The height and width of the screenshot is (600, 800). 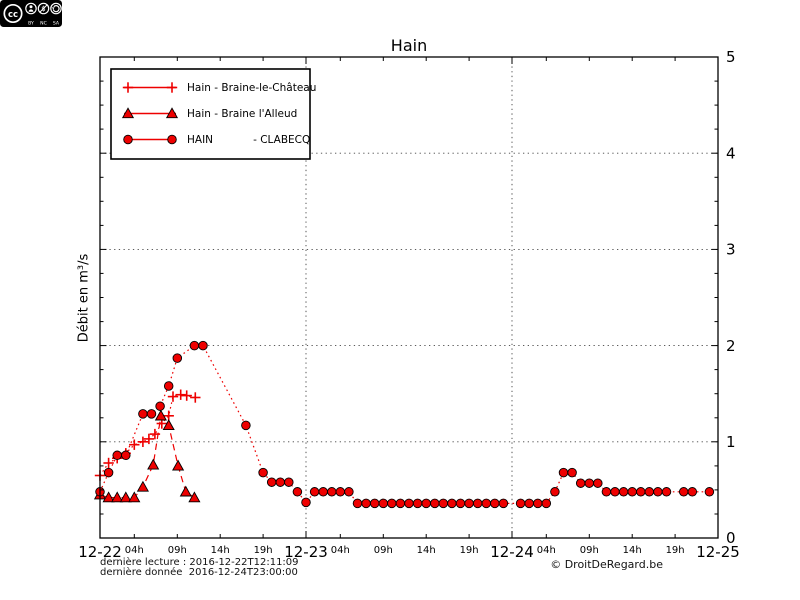 What do you see at coordinates (731, 153) in the screenshot?
I see `y-tick-label: 4` at bounding box center [731, 153].